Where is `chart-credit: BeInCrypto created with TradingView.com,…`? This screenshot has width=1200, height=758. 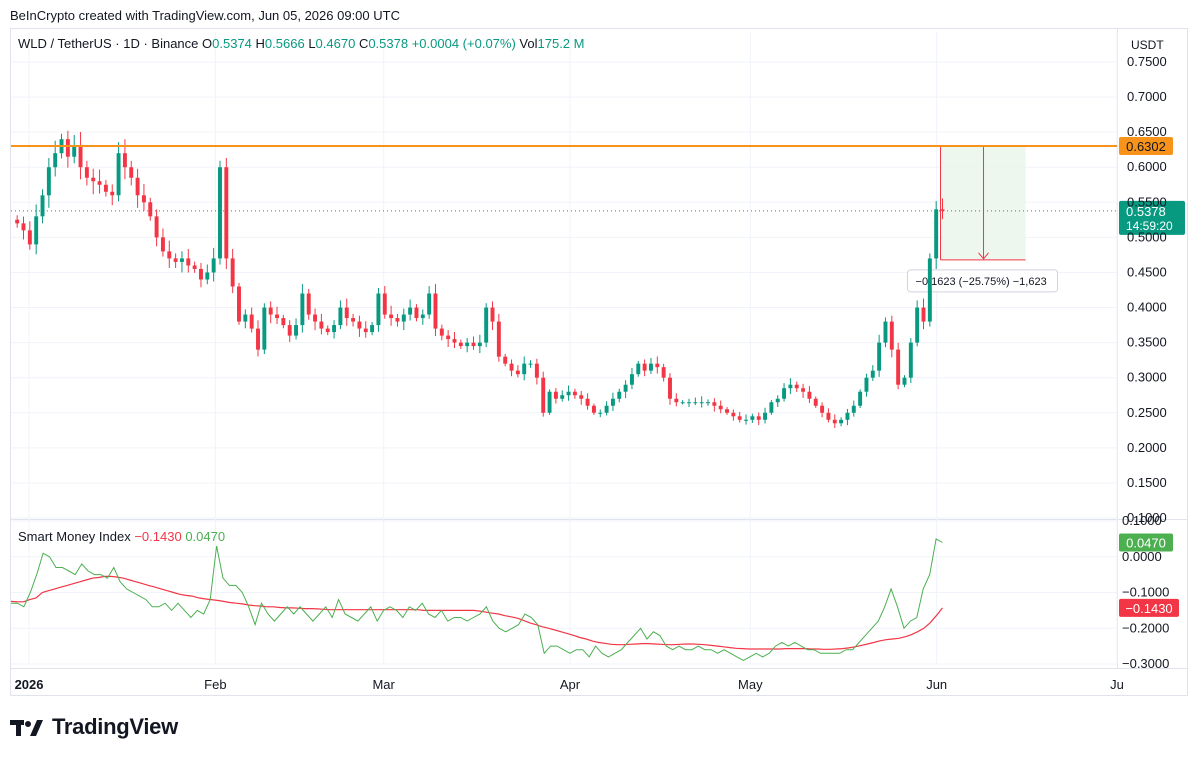 chart-credit: BeInCrypto created with TradingView.com,… is located at coordinates (205, 15).